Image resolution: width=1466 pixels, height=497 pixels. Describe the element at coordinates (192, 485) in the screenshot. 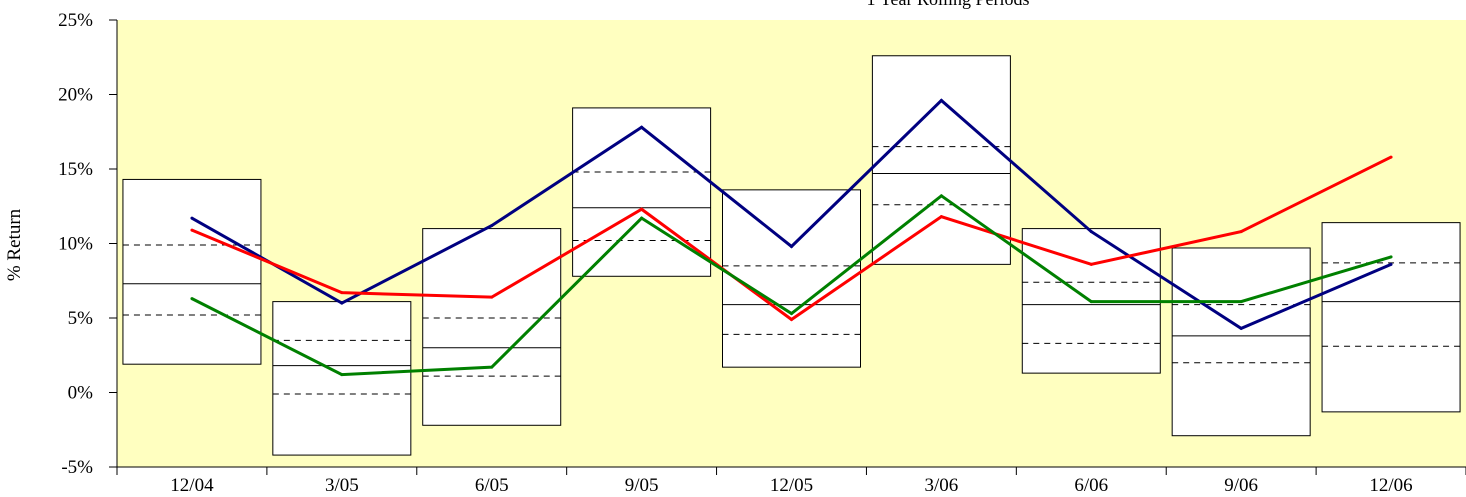

I see `x-tick-label-0: 12/04` at that location.